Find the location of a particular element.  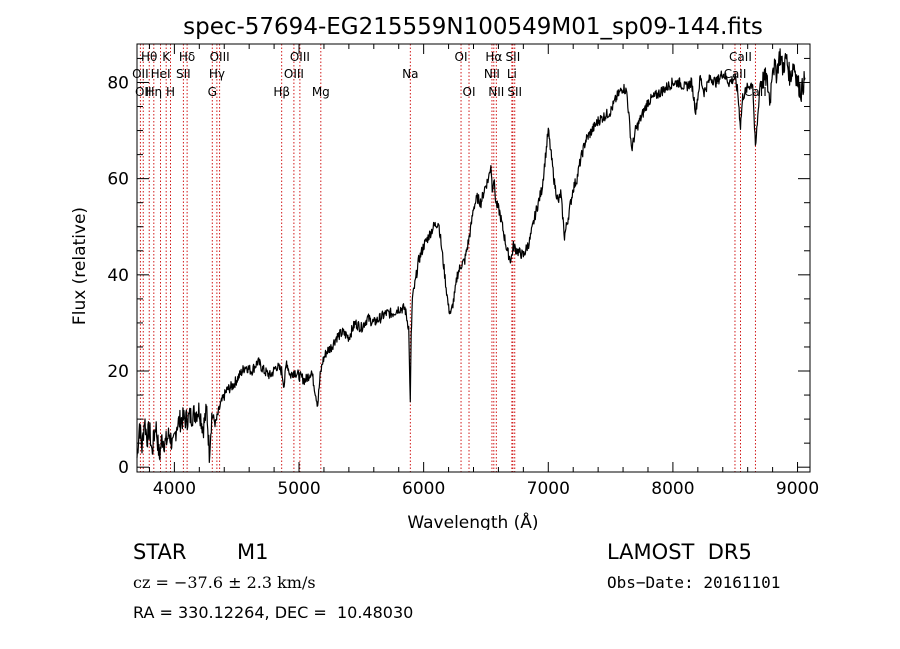

marker-label-0: OII is located at coordinates (140, 74).